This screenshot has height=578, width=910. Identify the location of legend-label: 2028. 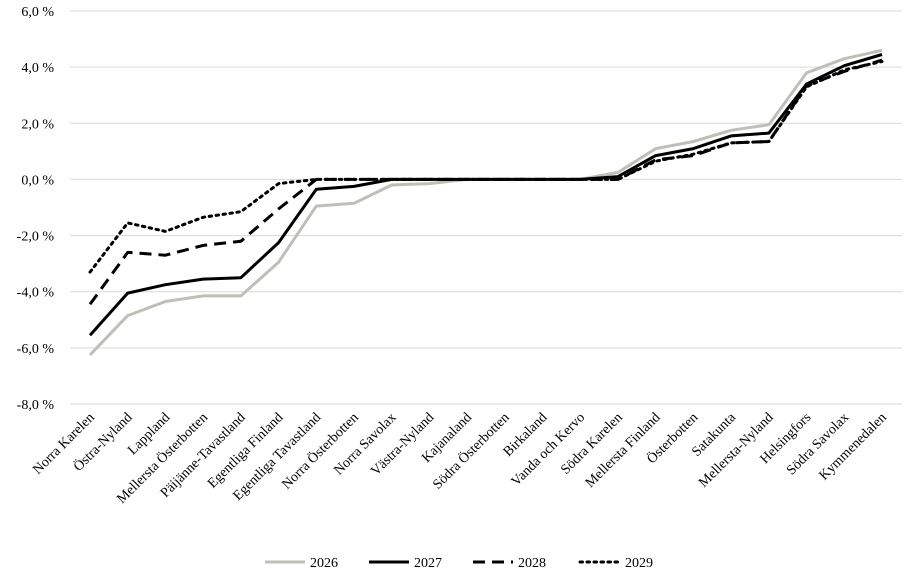
(532, 563).